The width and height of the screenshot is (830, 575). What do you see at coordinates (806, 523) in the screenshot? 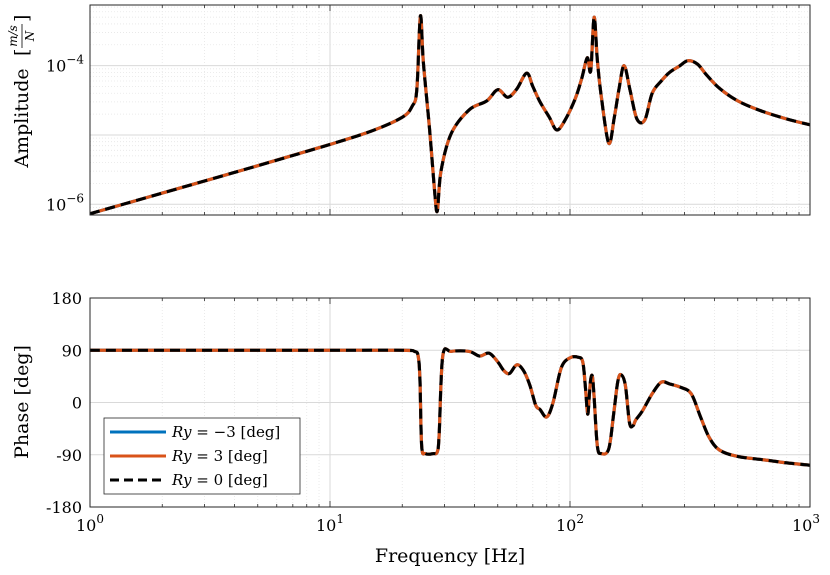
I see `phase-xtick-label: 10³` at bounding box center [806, 523].